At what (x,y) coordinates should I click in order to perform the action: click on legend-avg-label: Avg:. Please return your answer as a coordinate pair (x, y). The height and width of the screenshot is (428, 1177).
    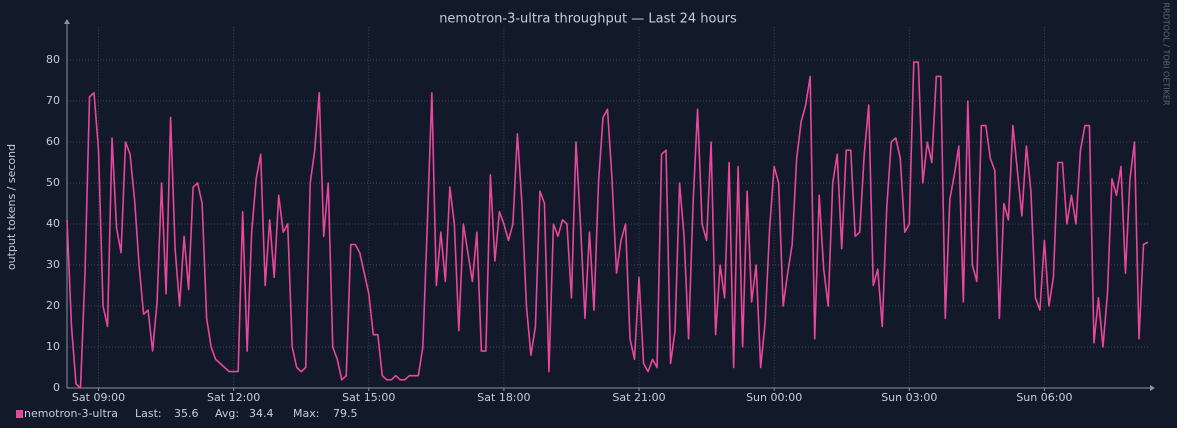
    Looking at the image, I should click on (227, 413).